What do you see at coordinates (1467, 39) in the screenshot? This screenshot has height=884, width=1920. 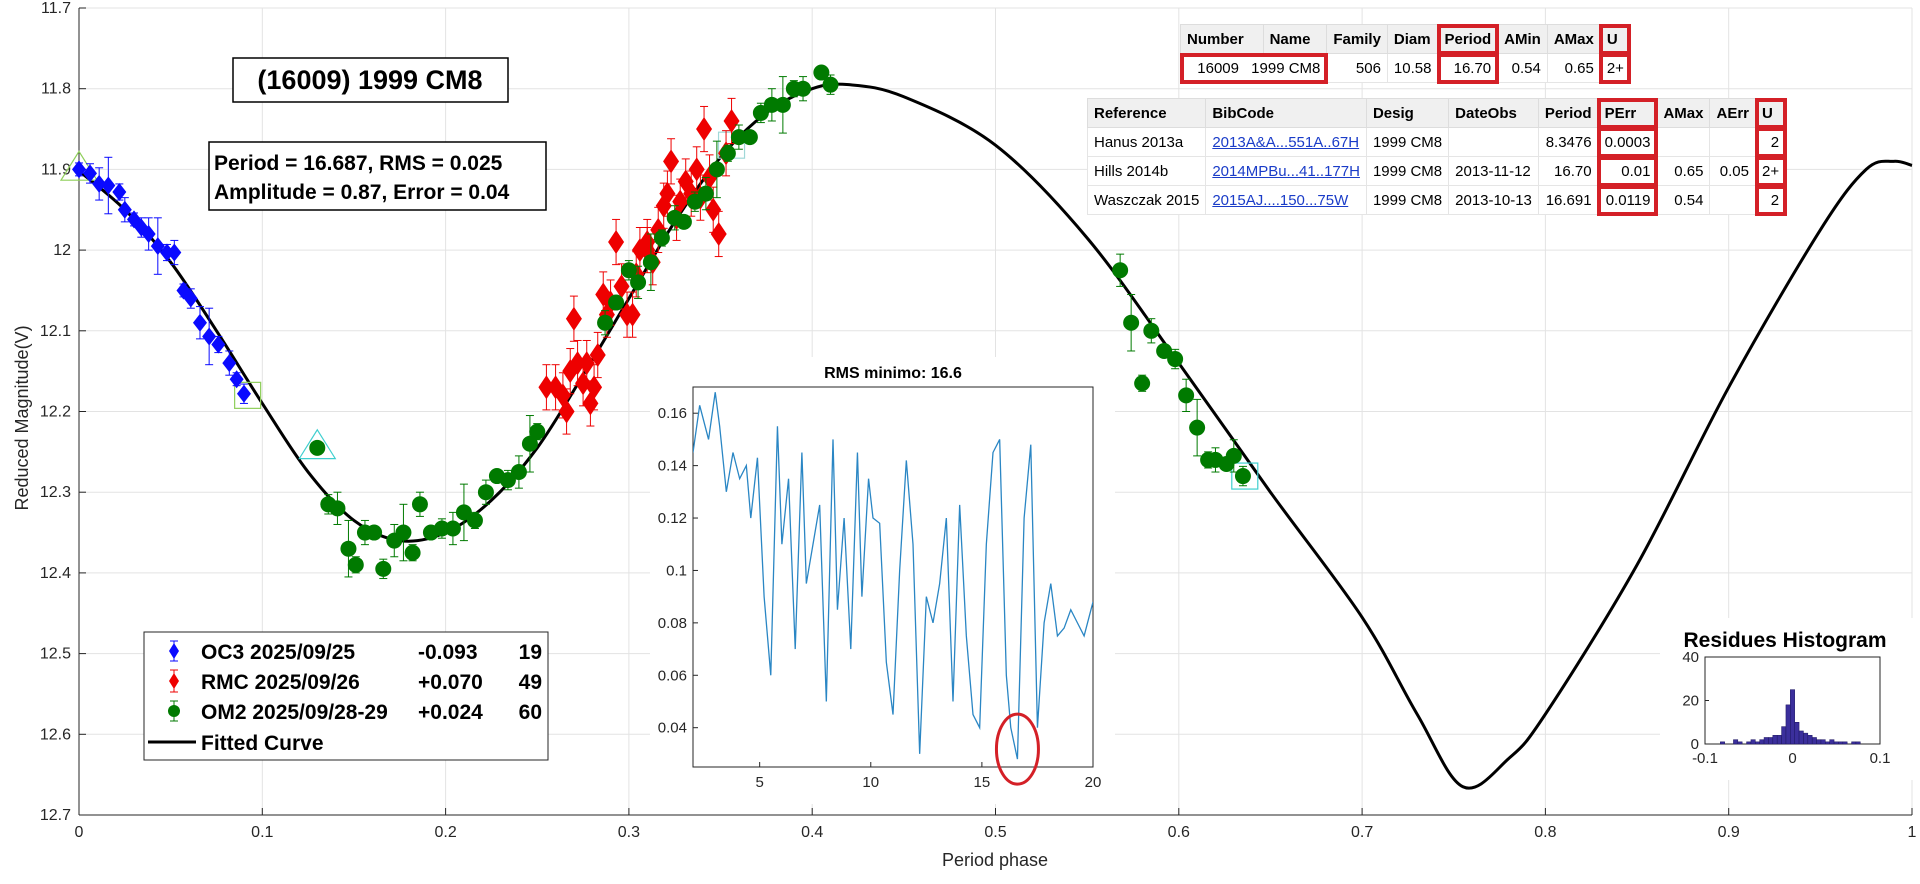 I see `col-period: Period` at bounding box center [1467, 39].